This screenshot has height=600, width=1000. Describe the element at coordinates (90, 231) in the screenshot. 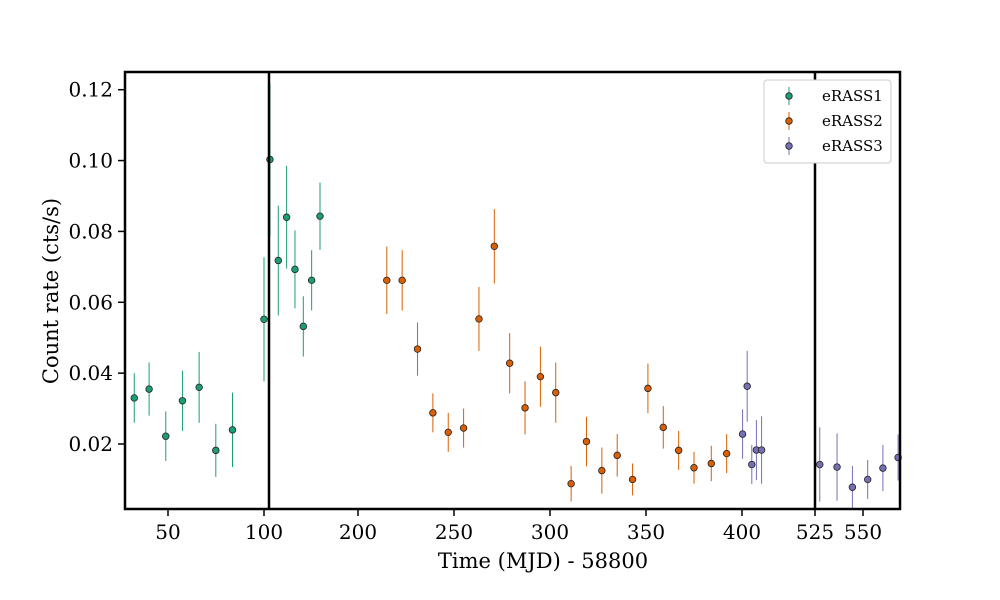

I see `y-tick-label: 0.08` at that location.